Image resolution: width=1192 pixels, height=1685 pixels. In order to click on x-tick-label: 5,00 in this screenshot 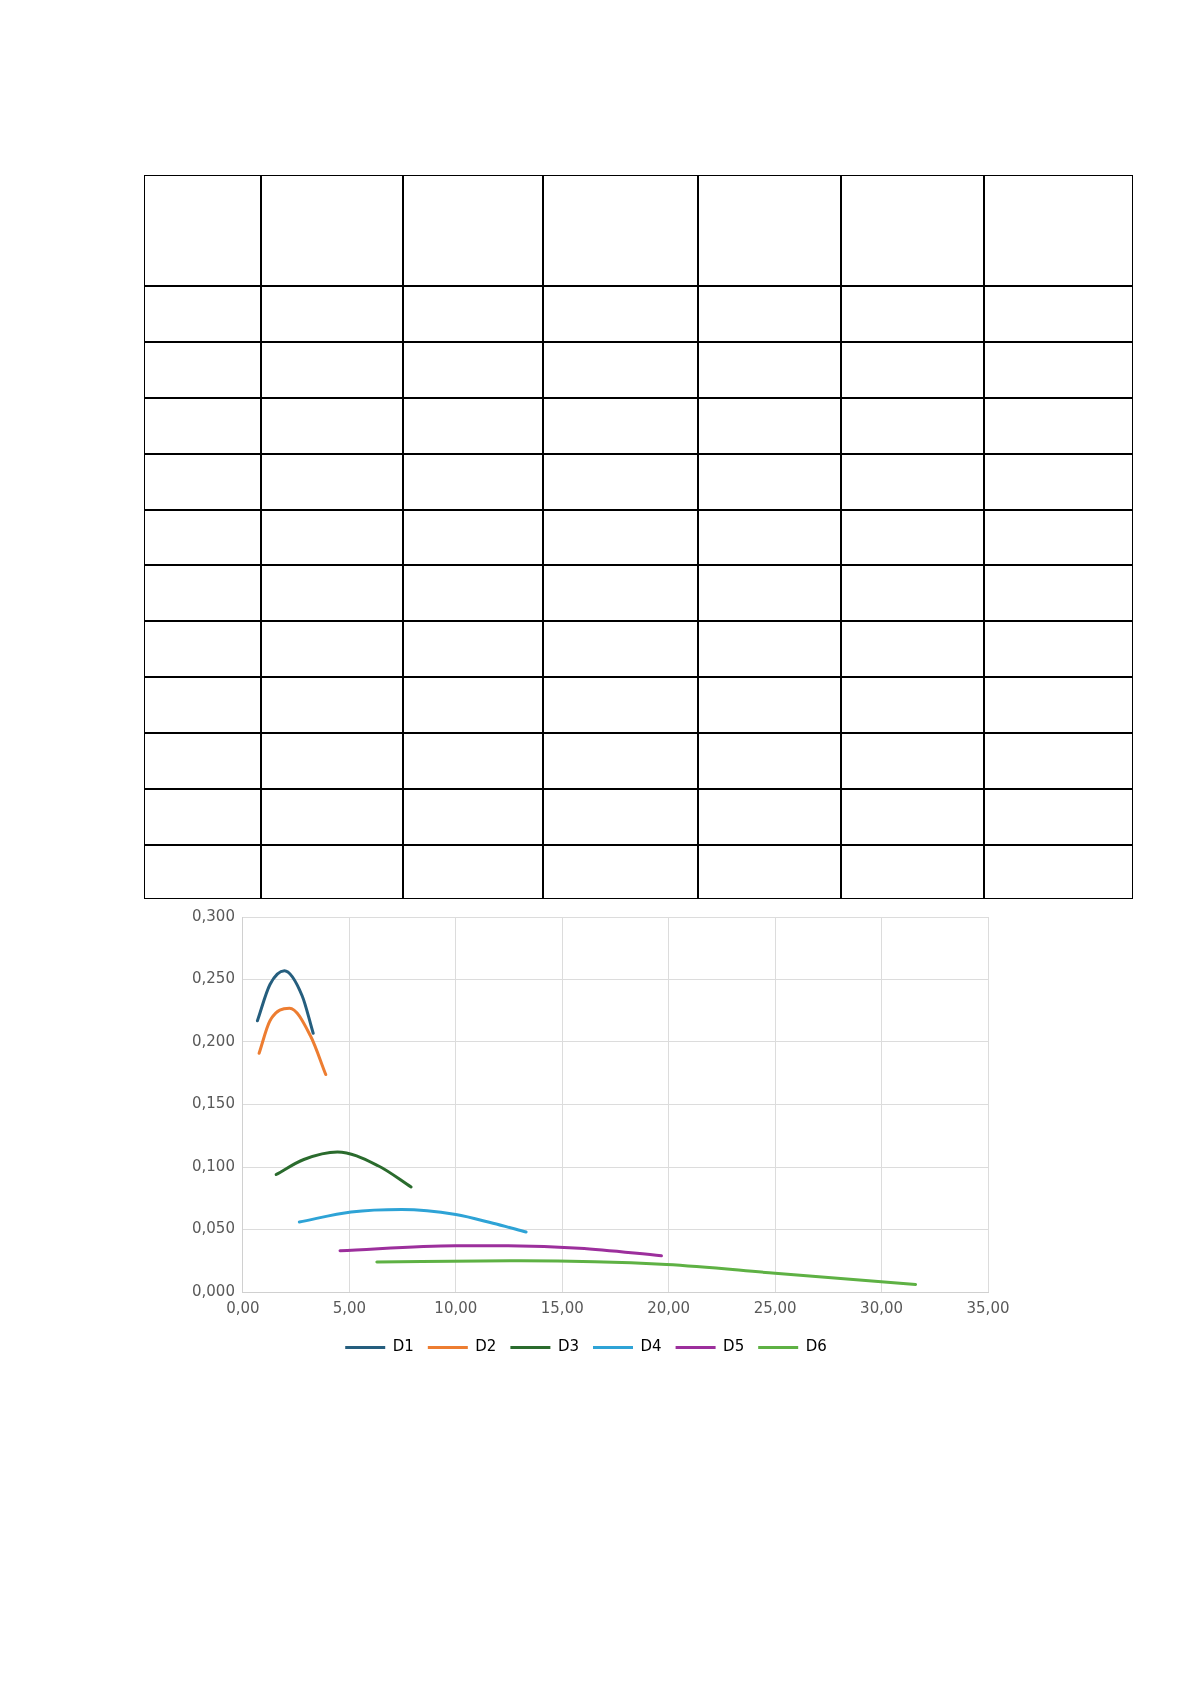, I will do `click(349, 1307)`.